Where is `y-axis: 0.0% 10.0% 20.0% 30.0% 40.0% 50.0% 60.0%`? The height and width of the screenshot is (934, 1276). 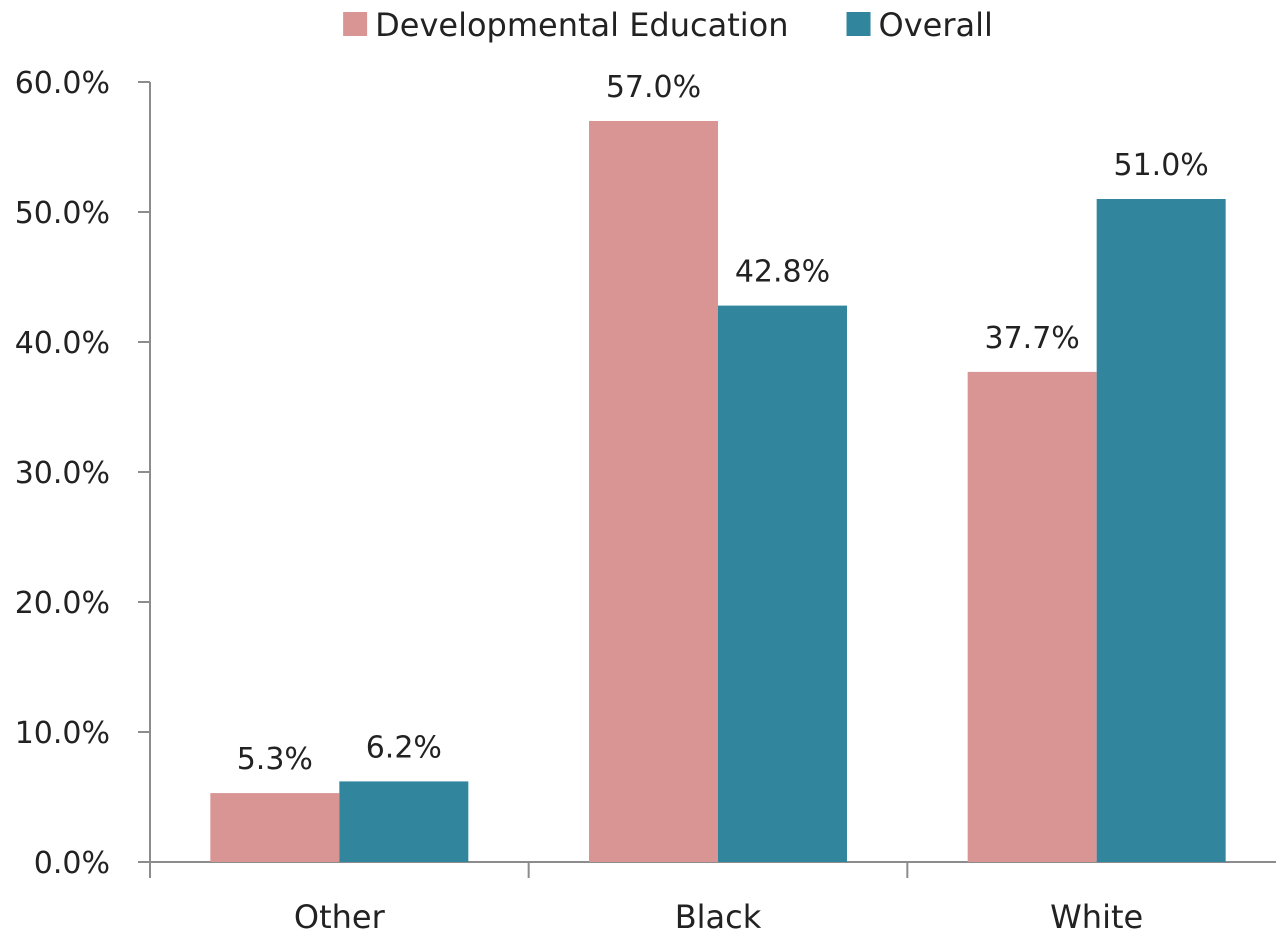
y-axis: 0.0% 10.0% 20.0% 30.0% 40.0% 50.0% 60.0% is located at coordinates (83, 473).